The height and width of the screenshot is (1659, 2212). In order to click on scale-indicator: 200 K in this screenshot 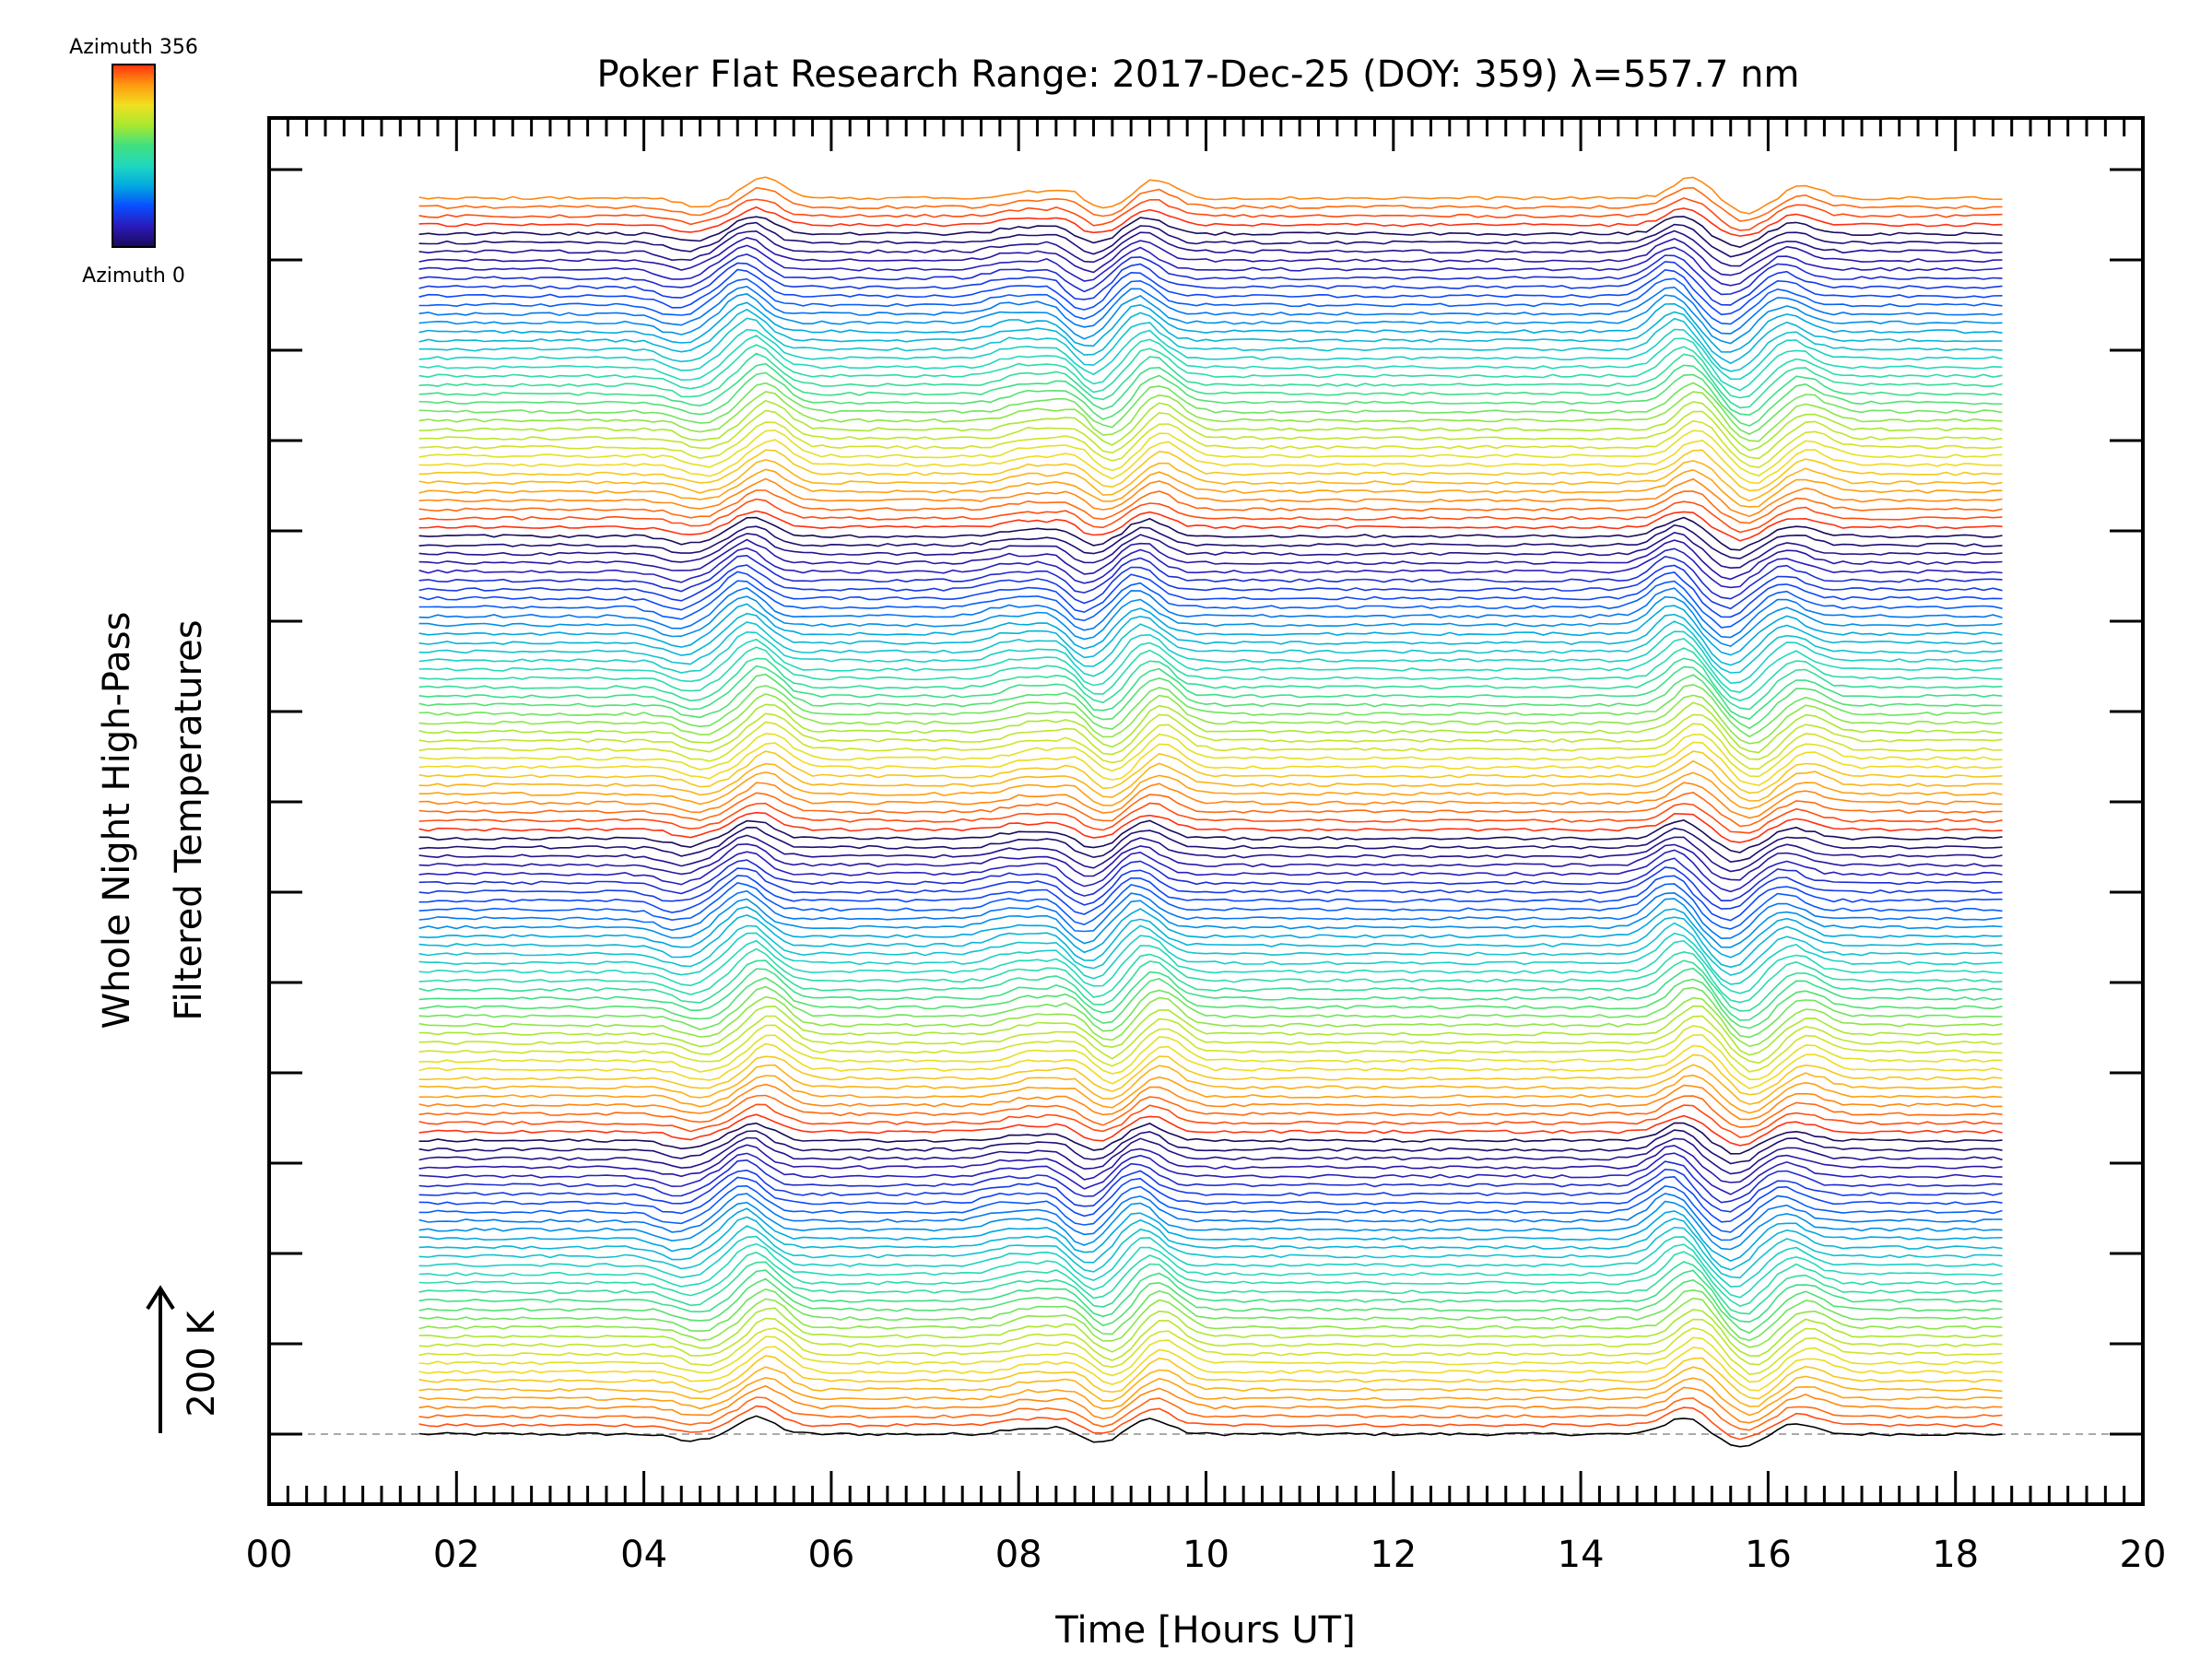, I will do `click(184, 1359)`.